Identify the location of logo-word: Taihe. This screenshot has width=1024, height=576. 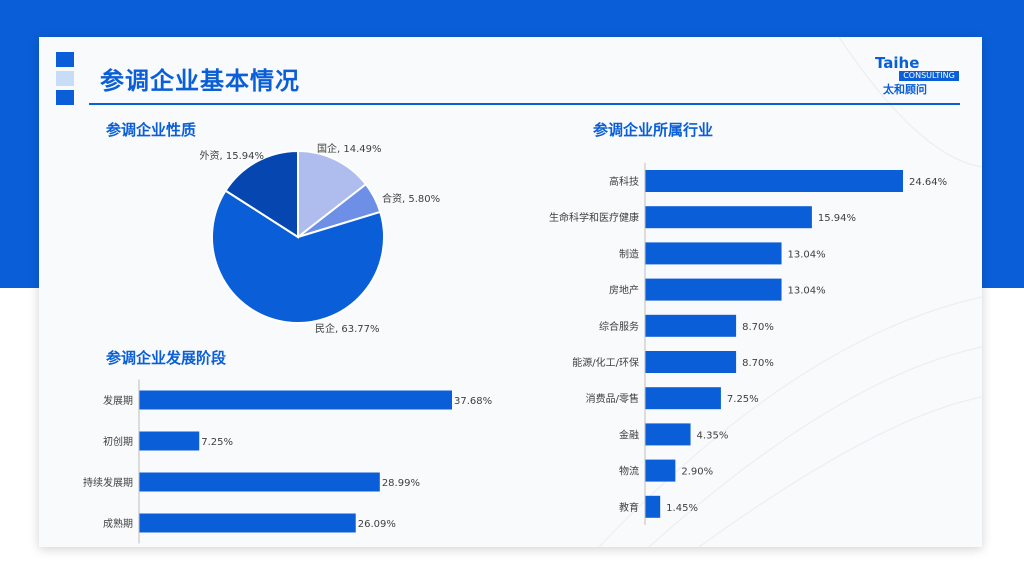
(897, 63).